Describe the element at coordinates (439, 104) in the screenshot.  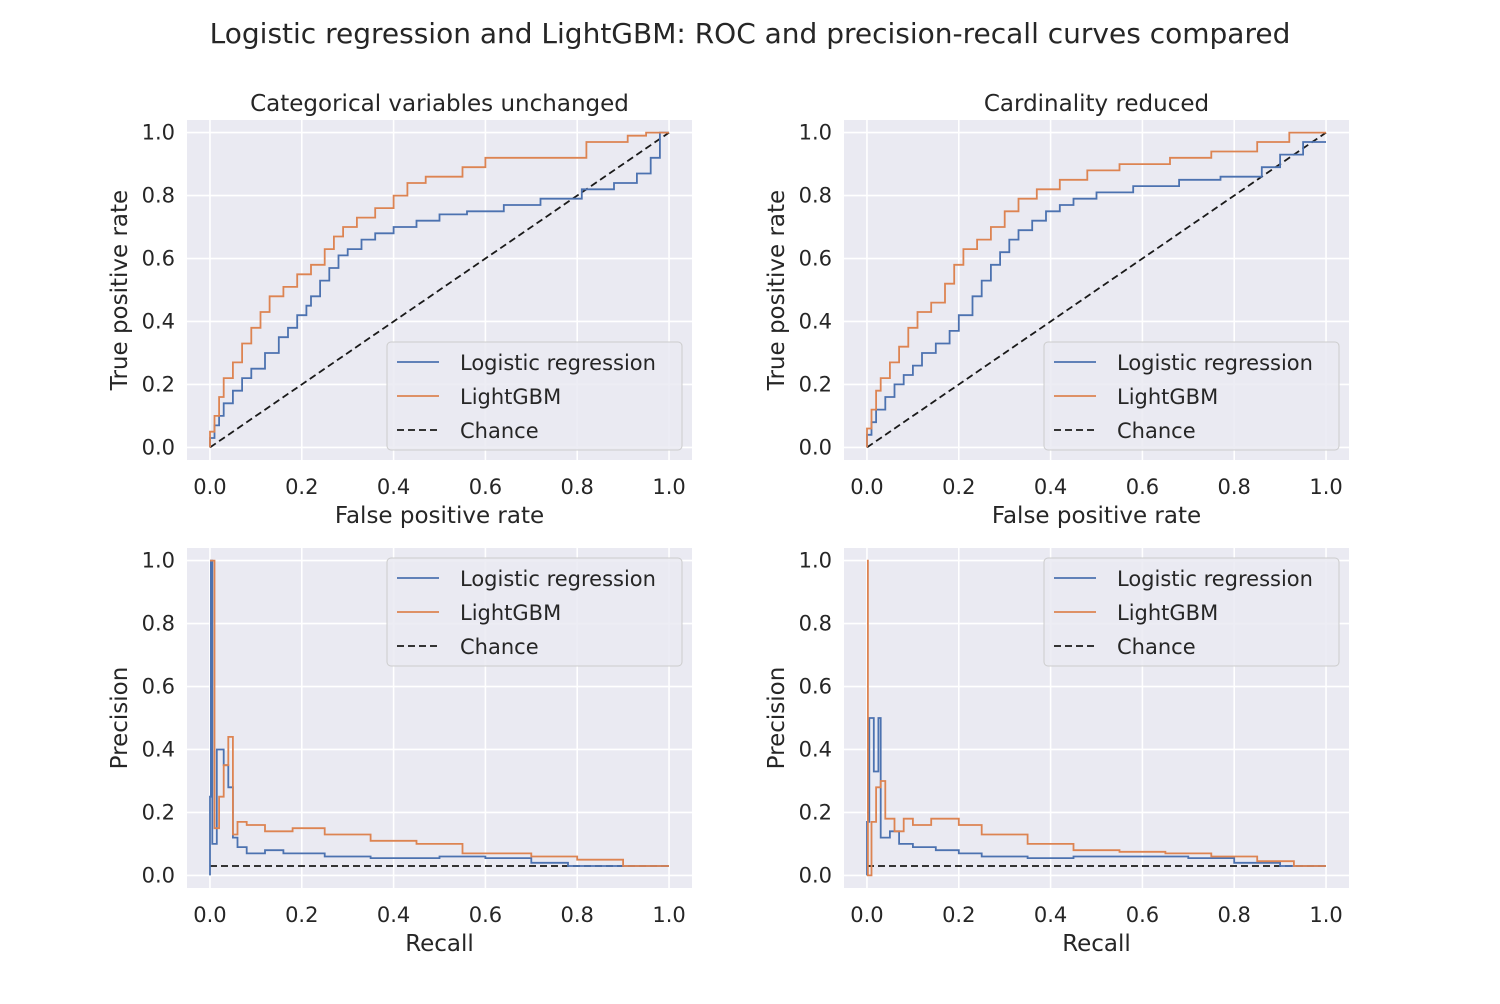
I see `panel-title: Categorical variables unchanged` at that location.